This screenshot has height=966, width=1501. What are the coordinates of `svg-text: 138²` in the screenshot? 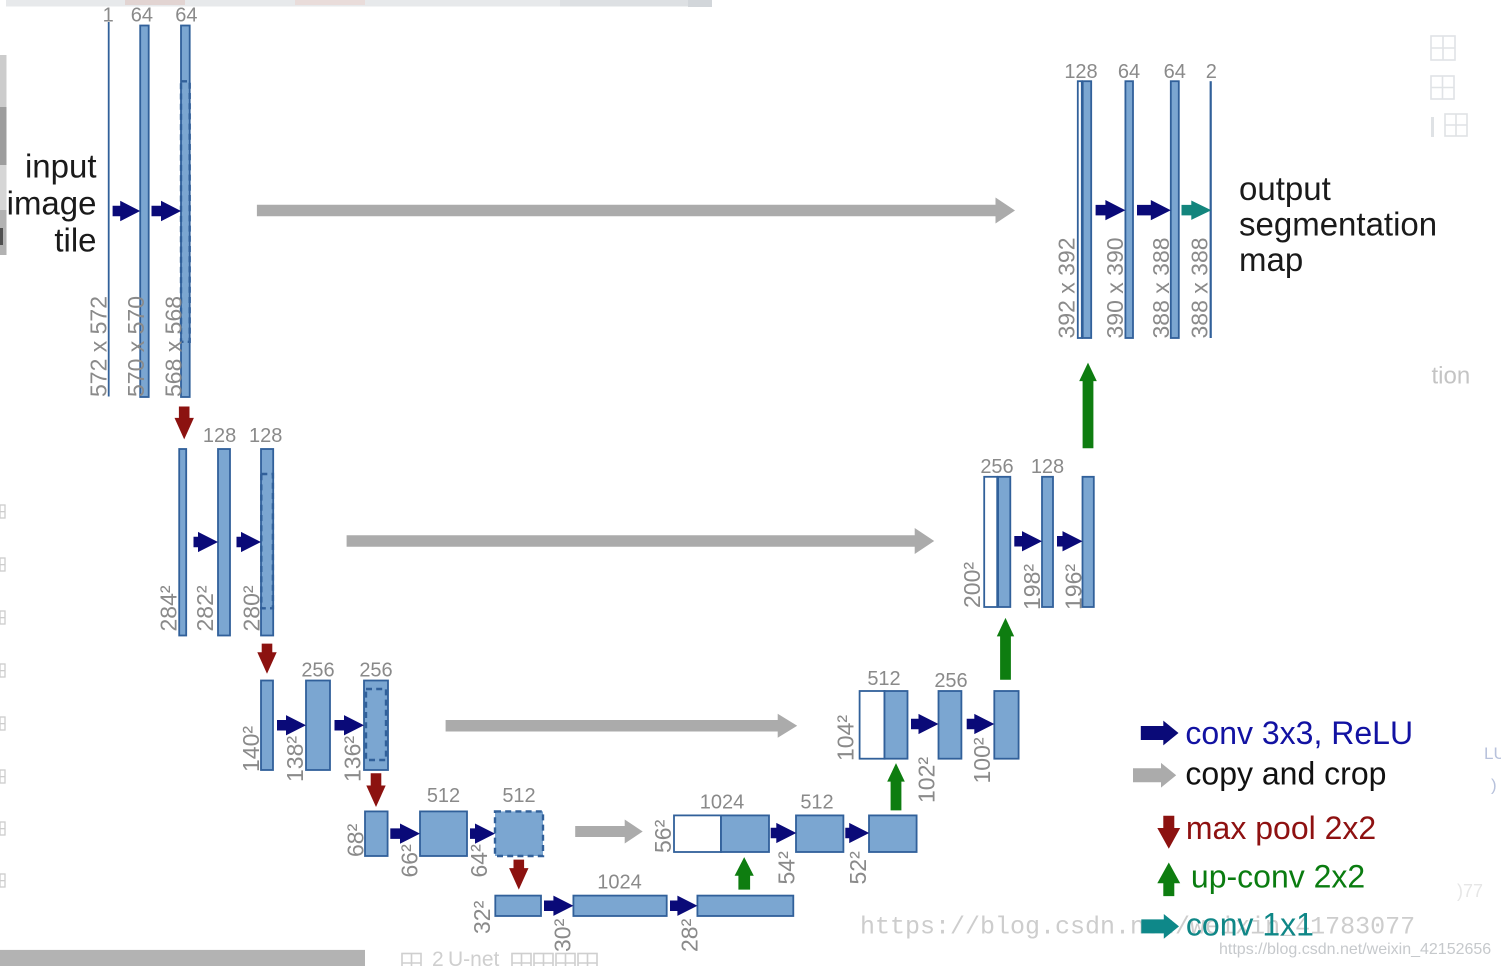 It's located at (295, 759).